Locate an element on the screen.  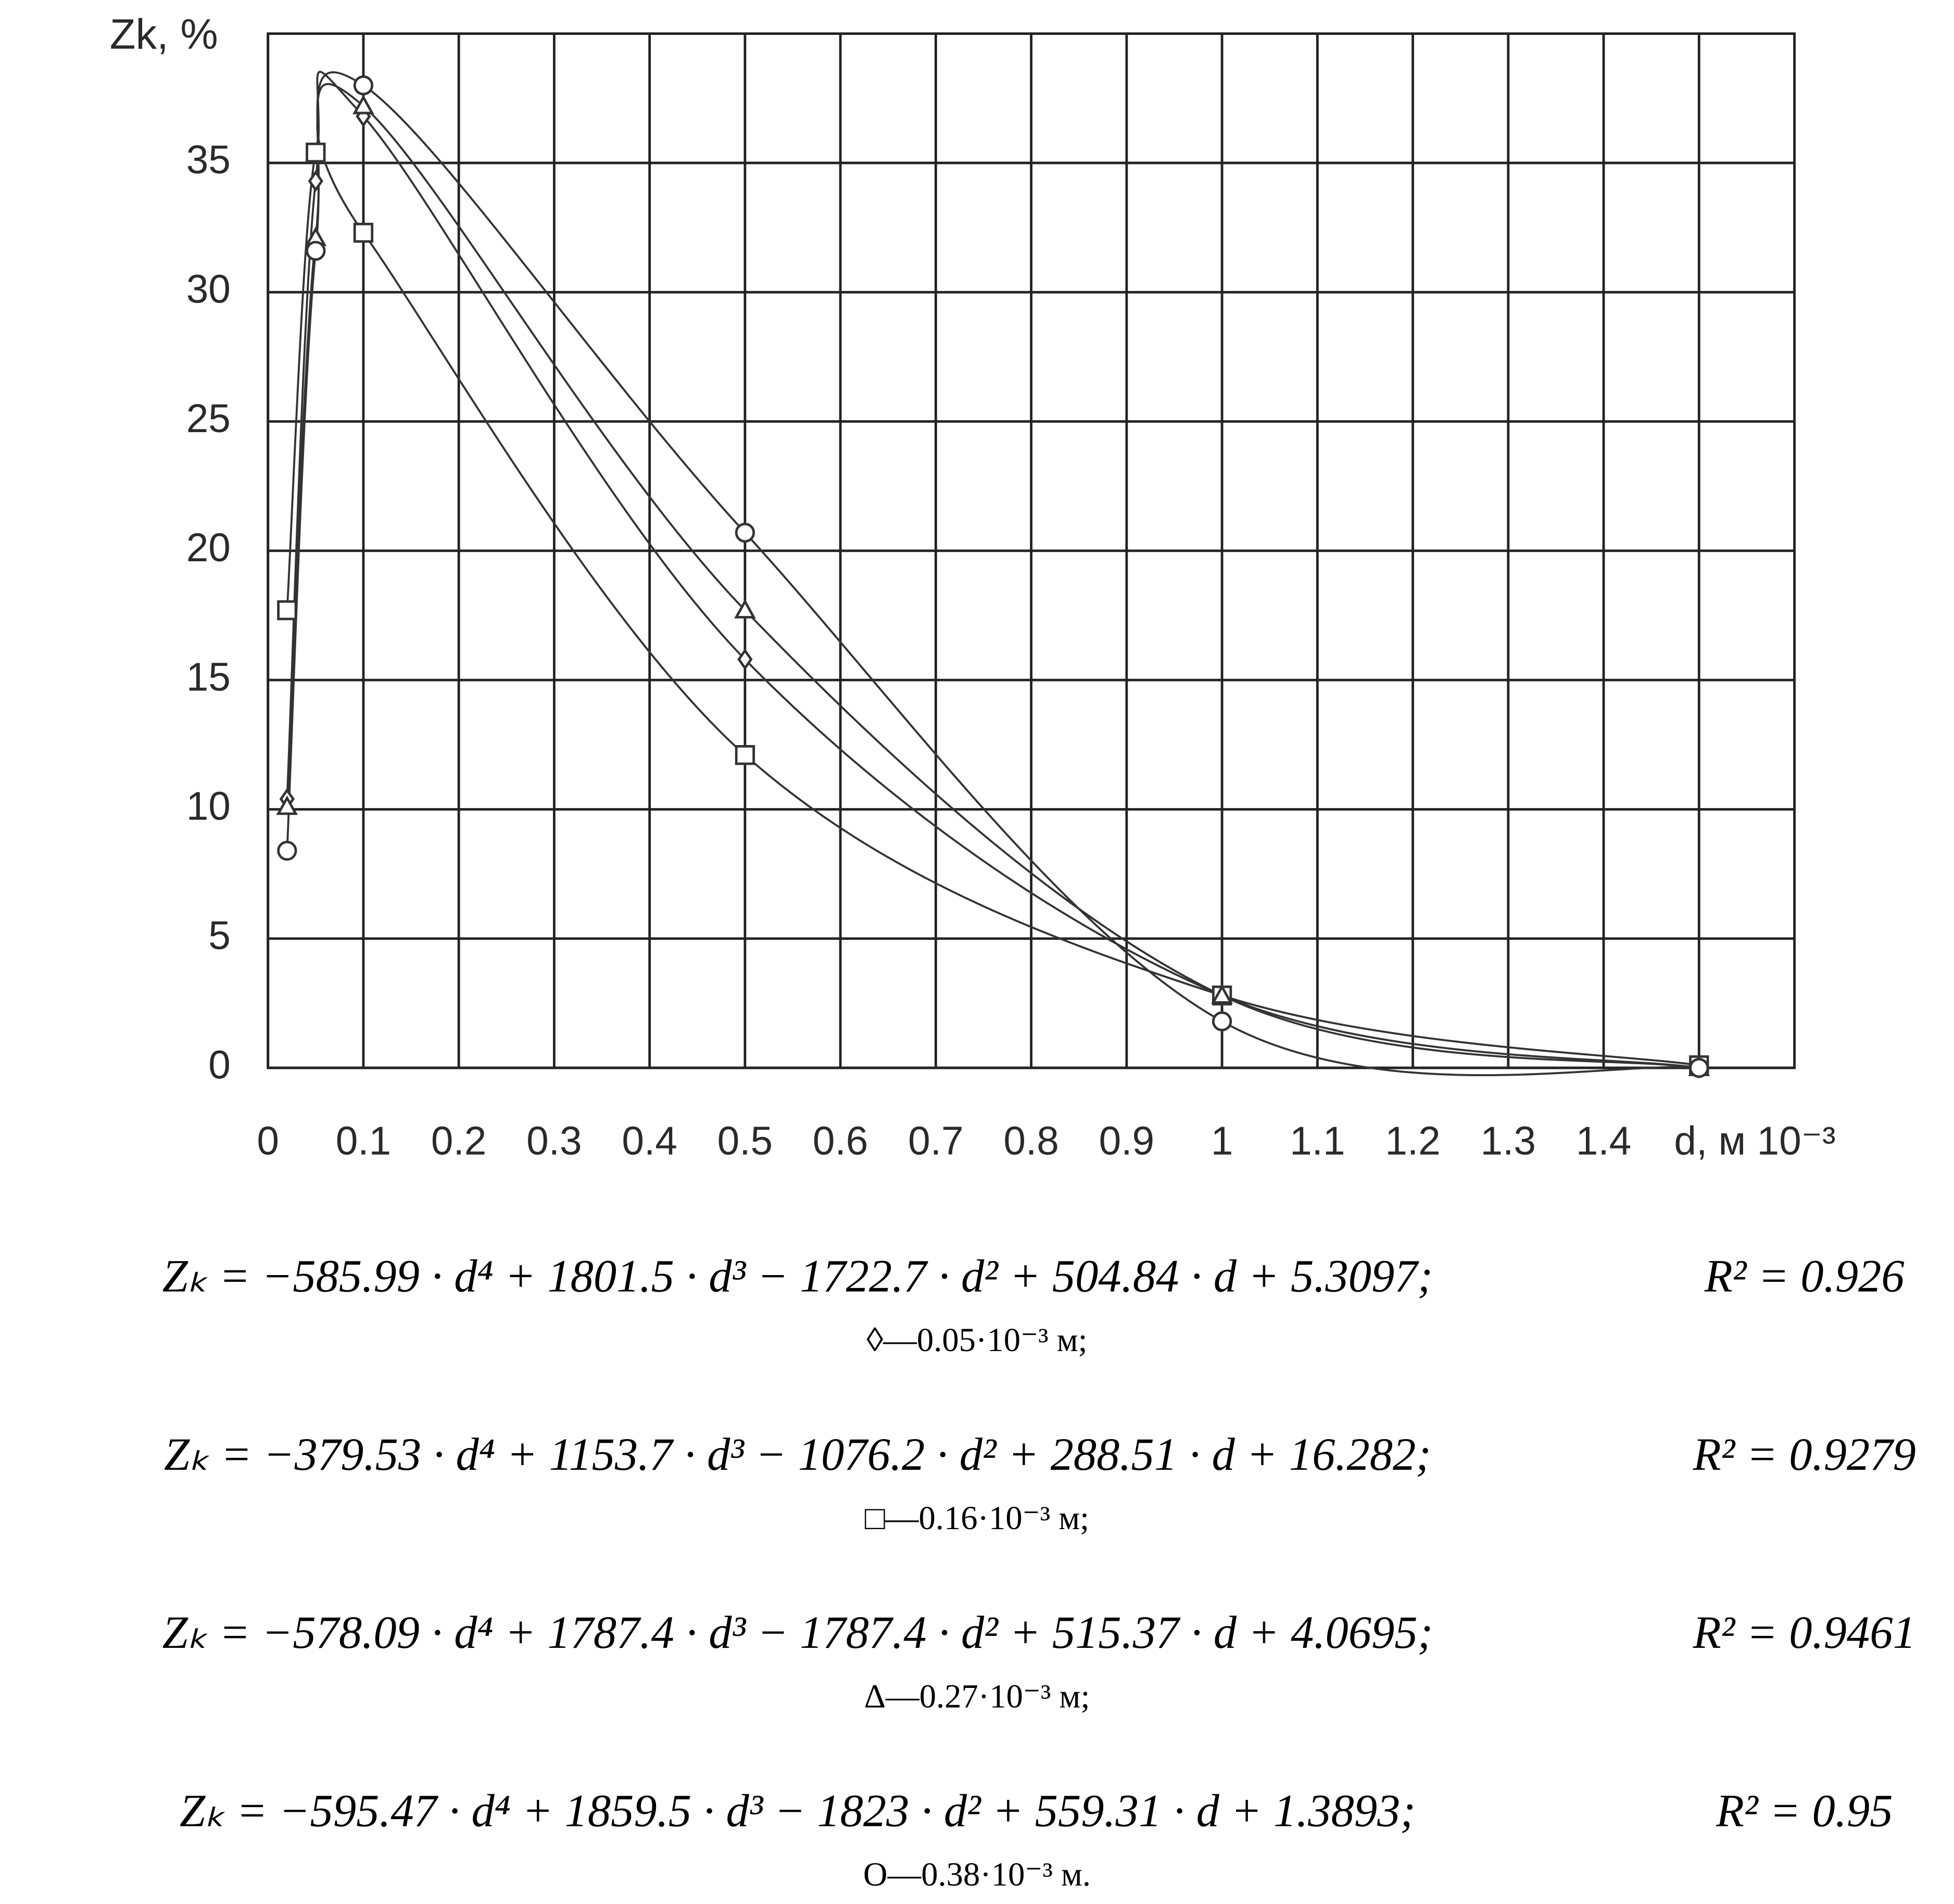
x-tick-label: 1.1 is located at coordinates (1317, 1141).